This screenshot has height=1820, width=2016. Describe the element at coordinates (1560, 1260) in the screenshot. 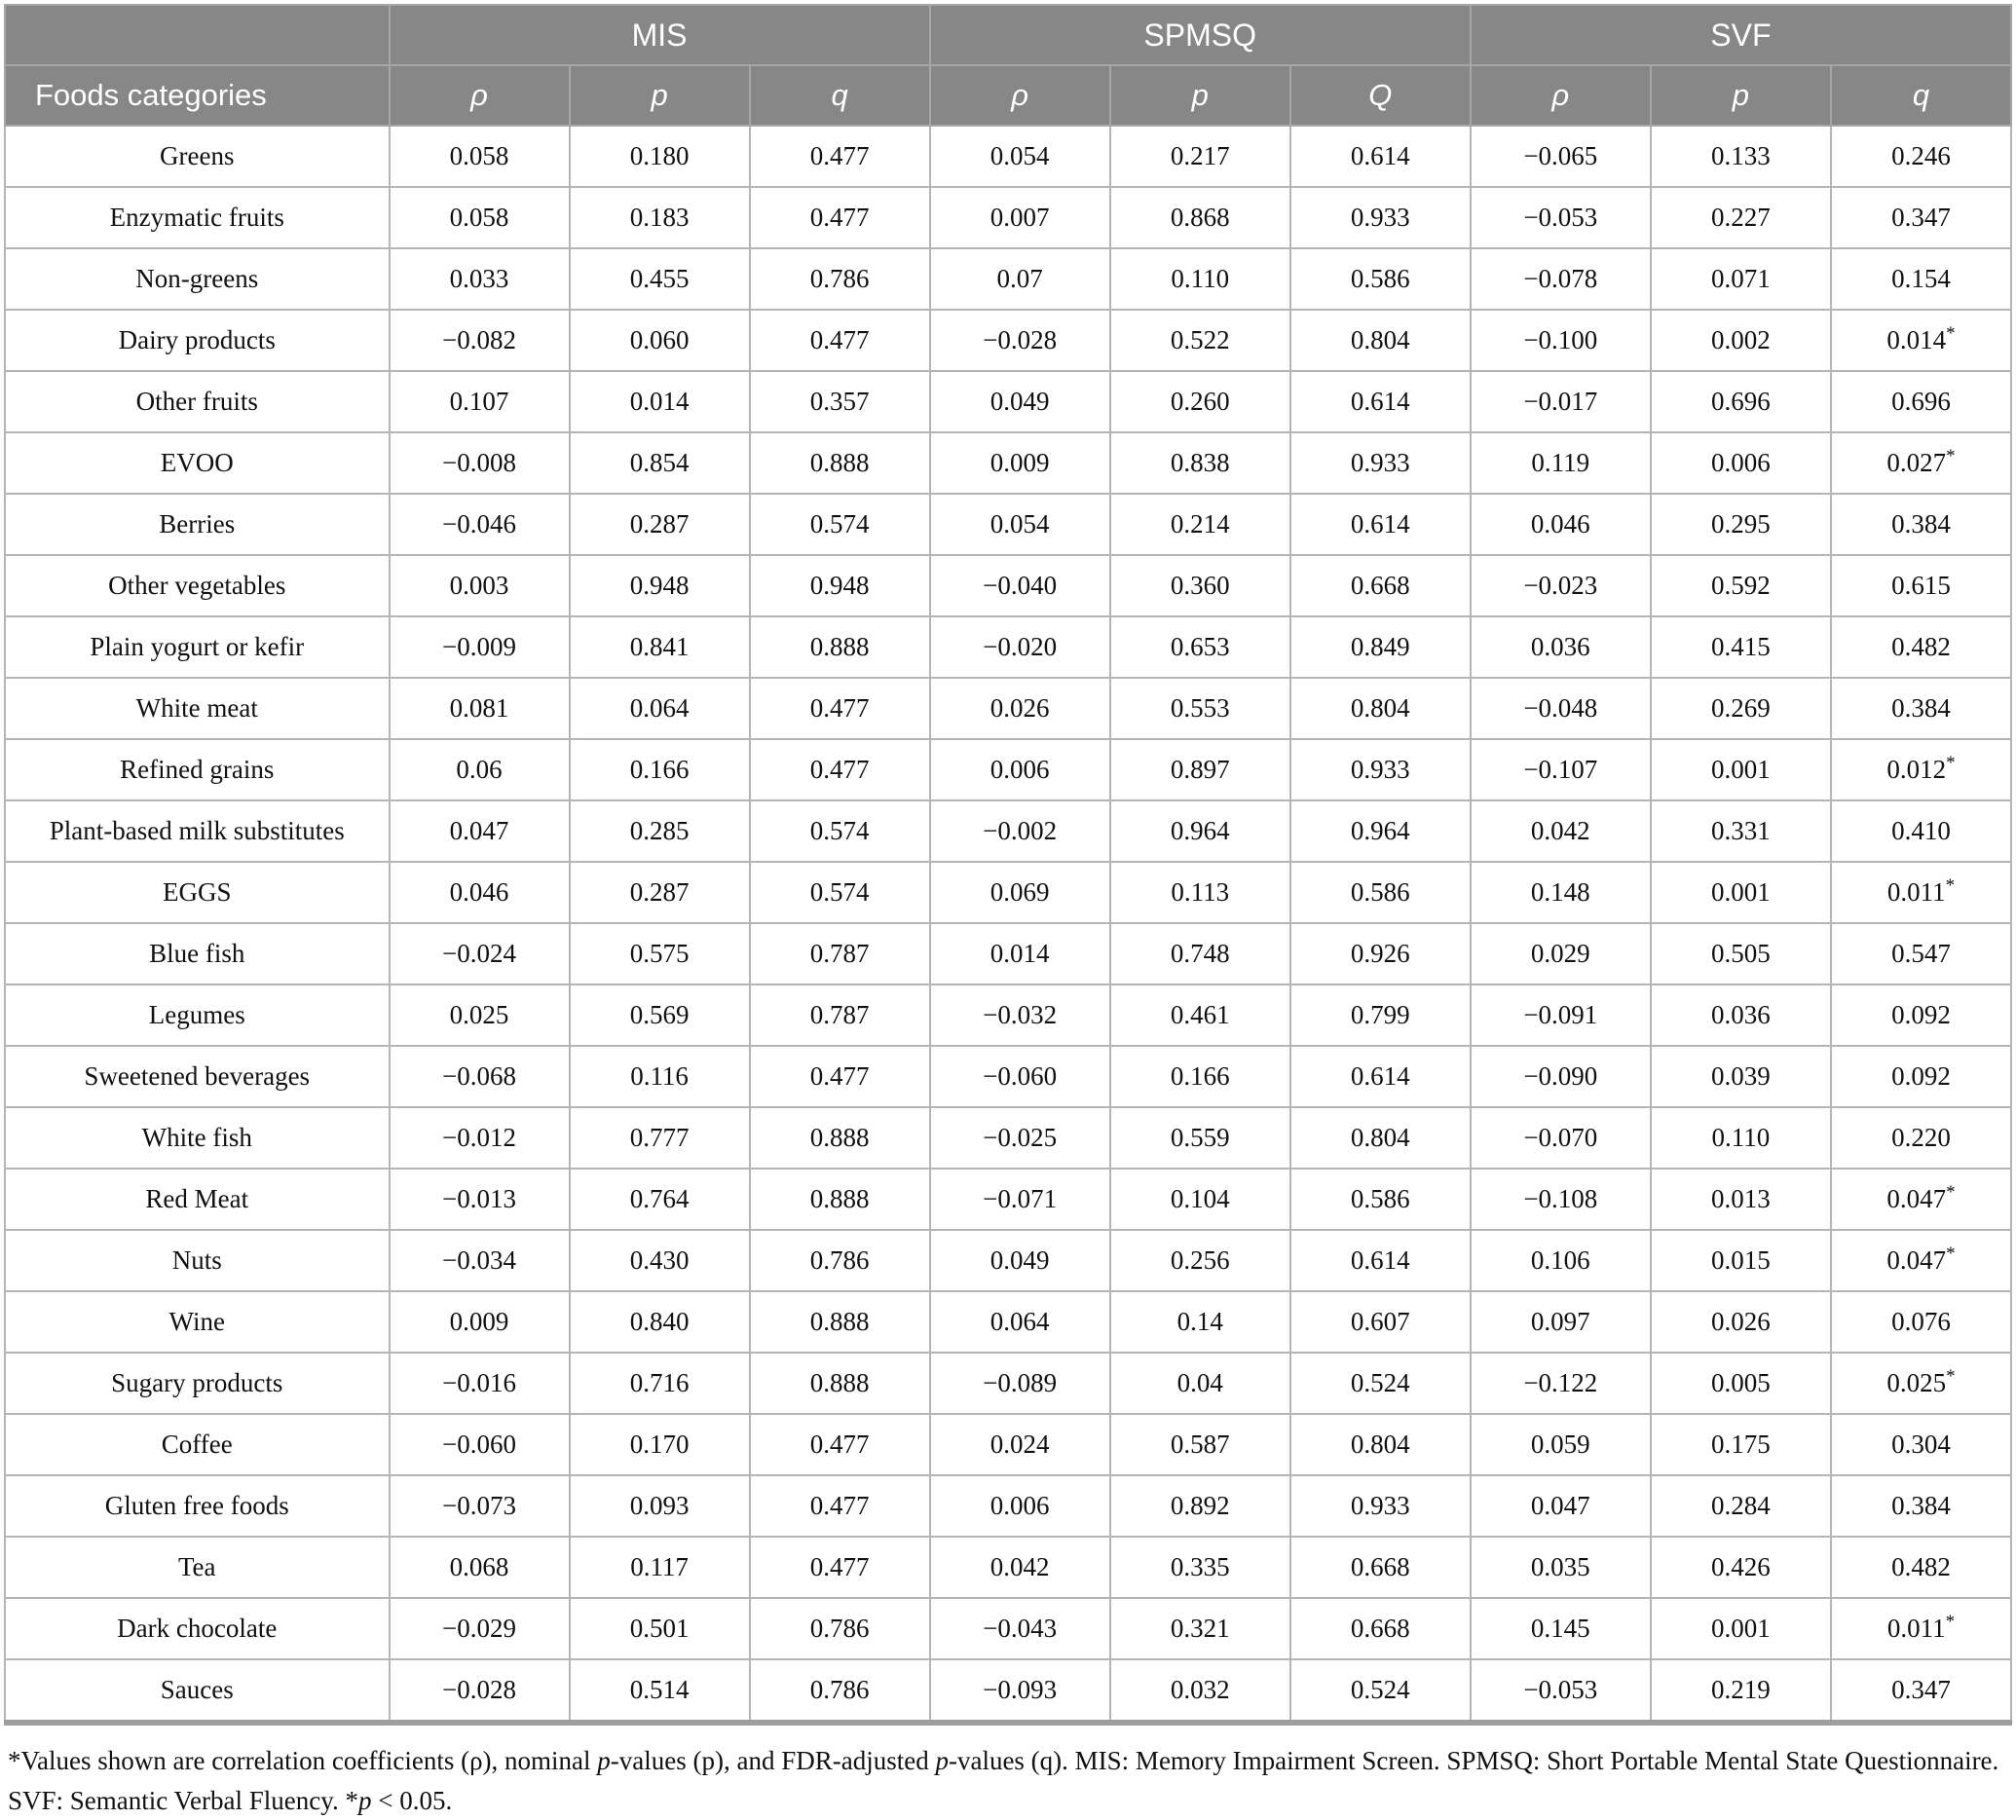

I see `value-cell: 0.106` at that location.